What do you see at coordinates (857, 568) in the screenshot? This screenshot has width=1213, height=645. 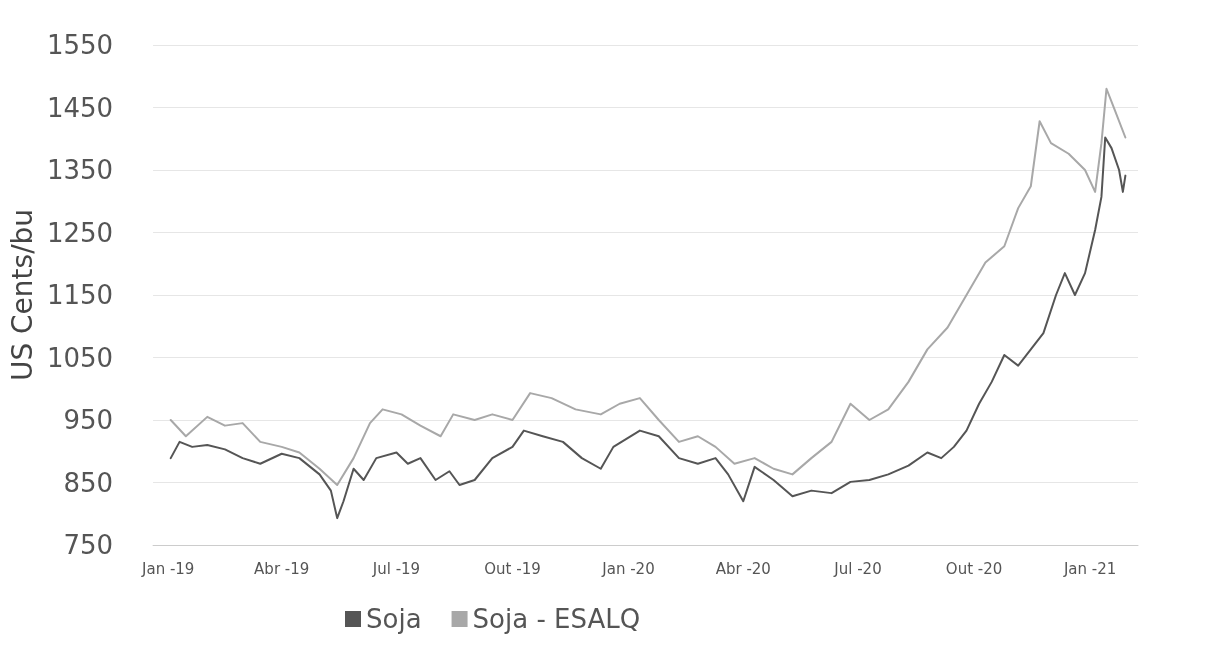 I see `x-tick-label: Jul -20` at bounding box center [857, 568].